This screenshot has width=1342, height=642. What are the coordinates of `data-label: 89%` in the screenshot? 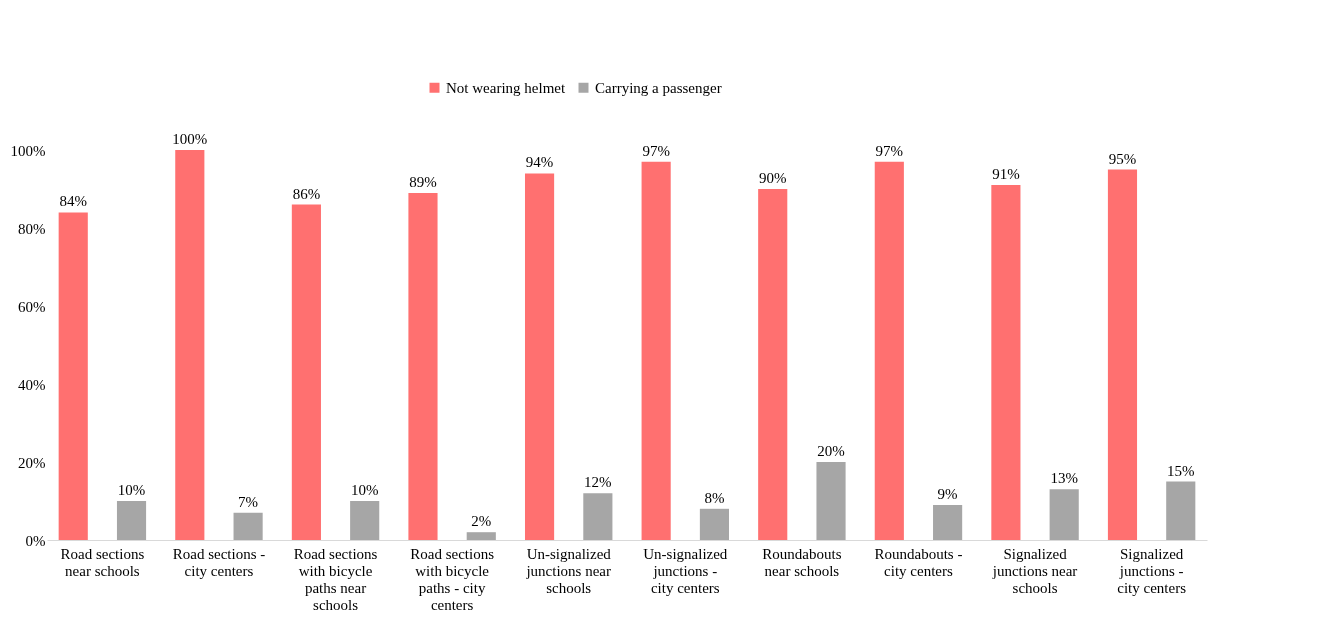 It's located at (423, 181).